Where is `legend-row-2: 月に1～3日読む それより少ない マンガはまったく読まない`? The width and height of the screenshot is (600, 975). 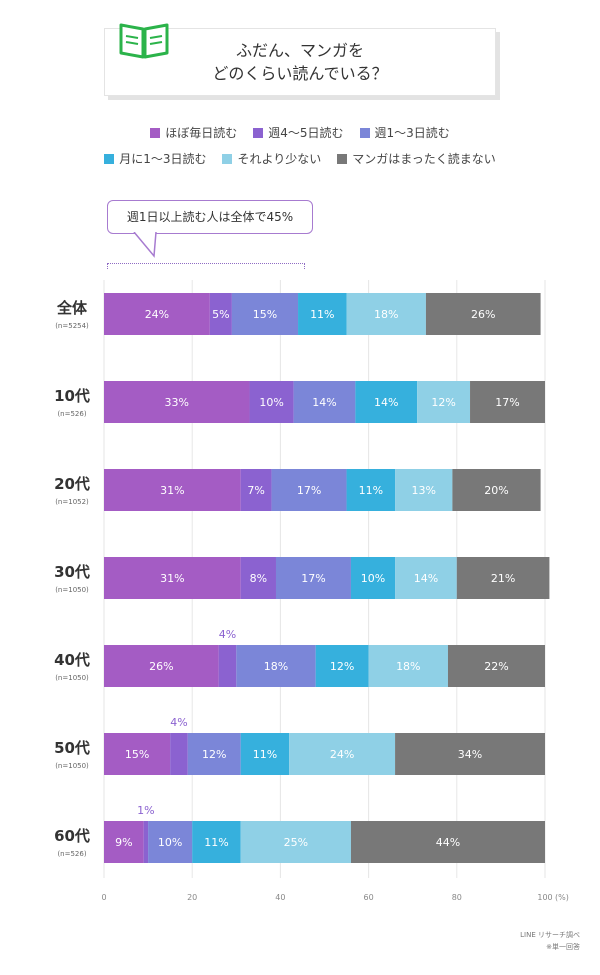 legend-row-2: 月に1～3日読む それより少ない マンガはまったく読まない is located at coordinates (300, 158).